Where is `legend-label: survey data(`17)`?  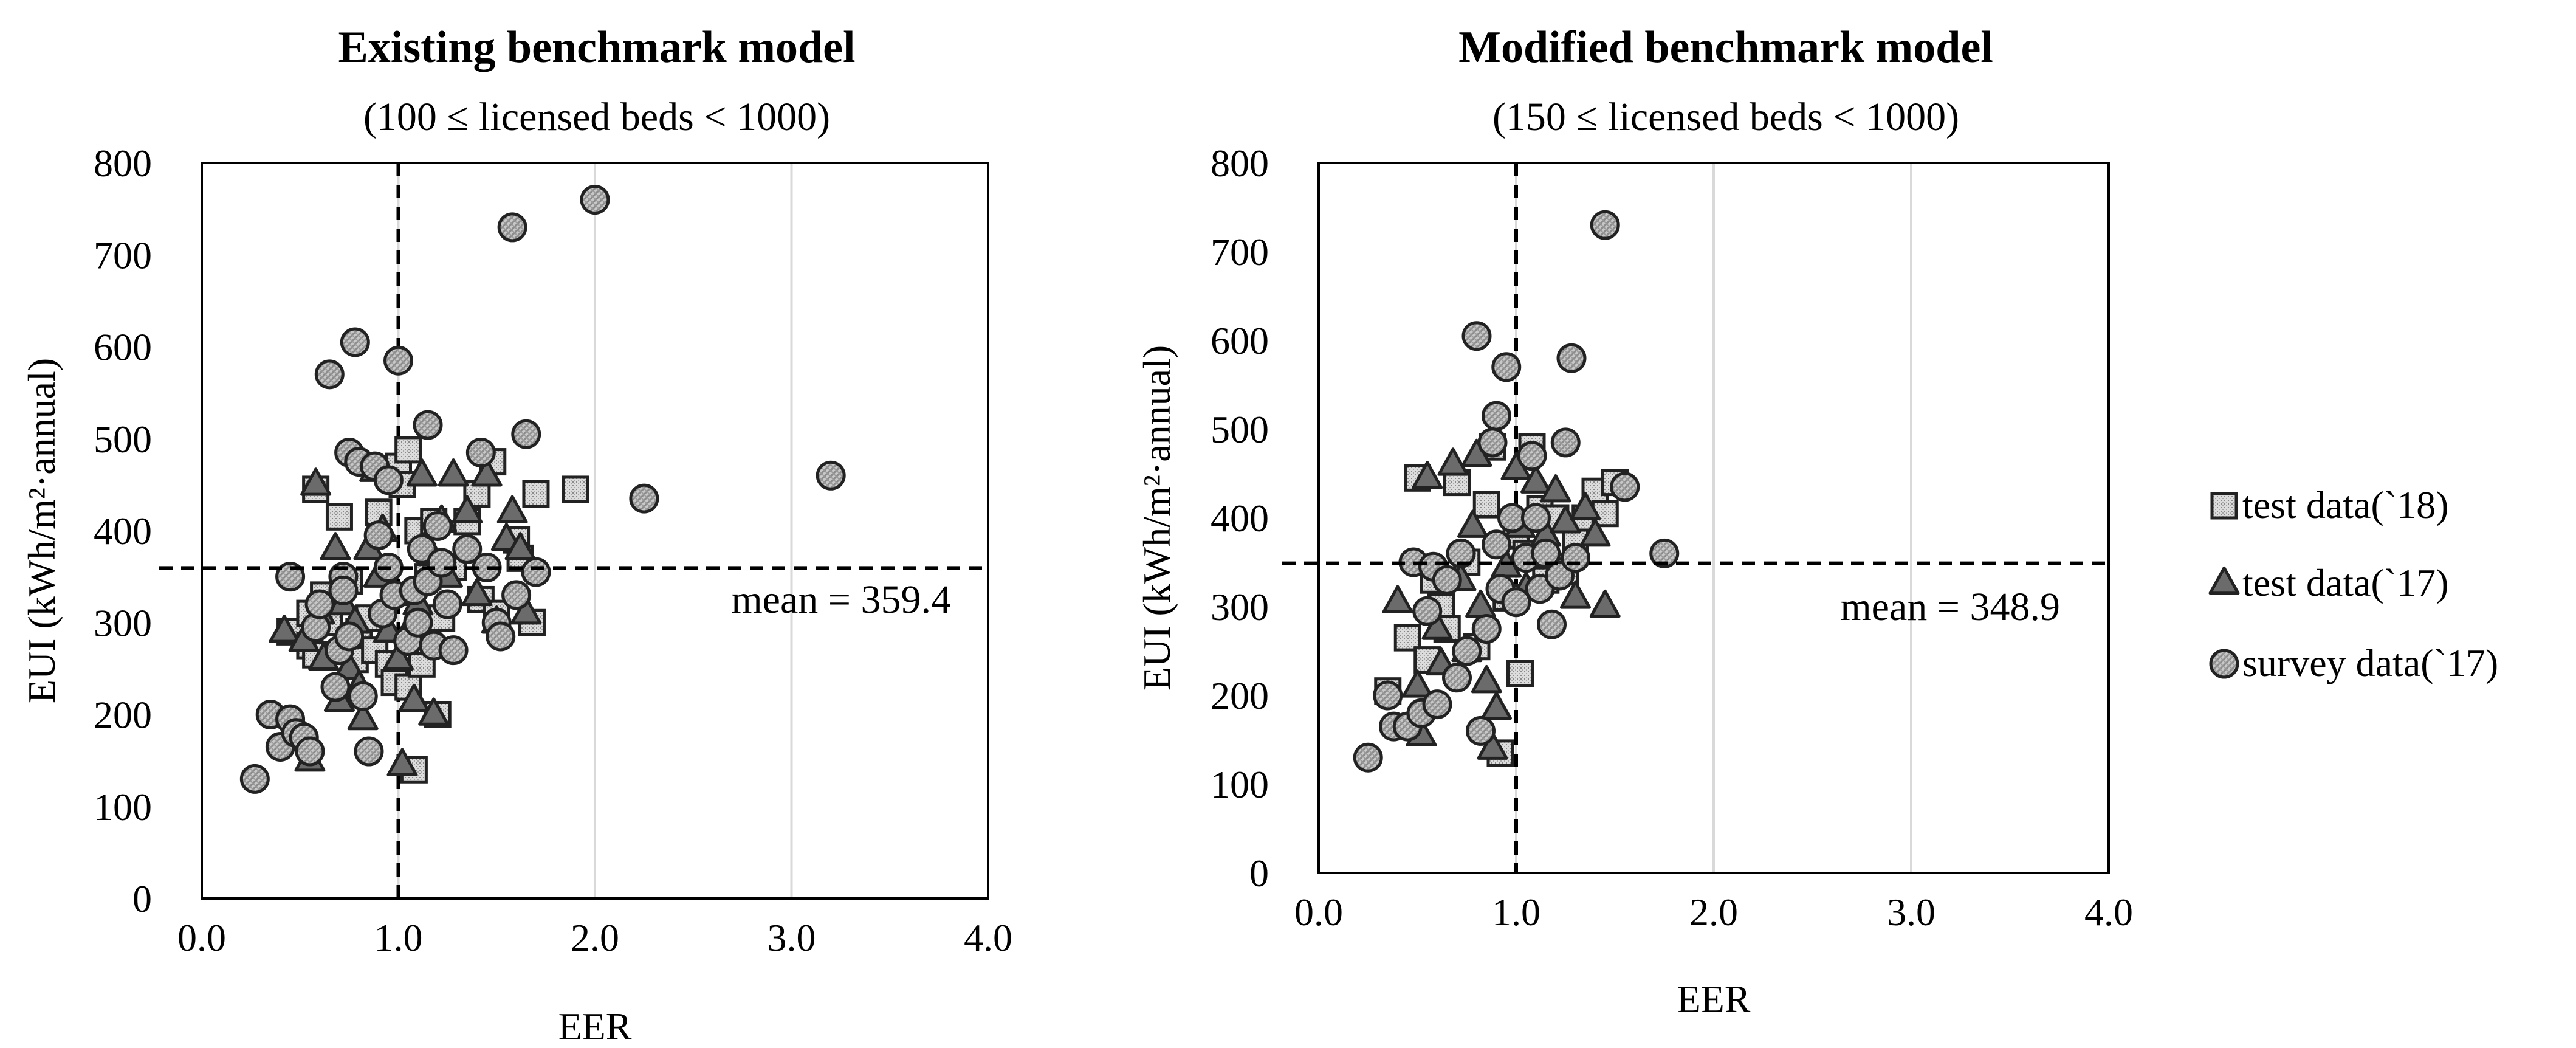
legend-label: survey data(`17) is located at coordinates (2370, 662).